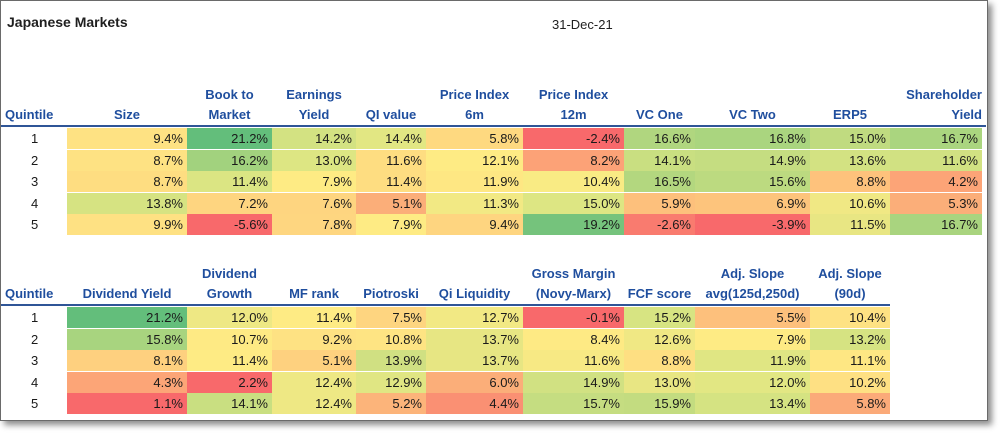 This screenshot has width=1000, height=433. Describe the element at coordinates (850, 283) in the screenshot. I see `column-header: Adj. Slope (90d)` at that location.